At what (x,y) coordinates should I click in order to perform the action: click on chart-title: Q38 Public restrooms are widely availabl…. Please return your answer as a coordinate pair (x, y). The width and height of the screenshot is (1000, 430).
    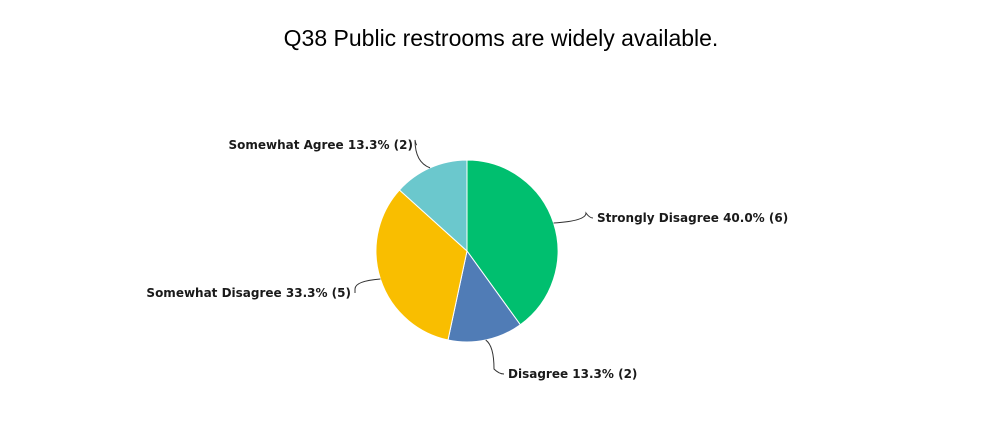
    Looking at the image, I should click on (501, 38).